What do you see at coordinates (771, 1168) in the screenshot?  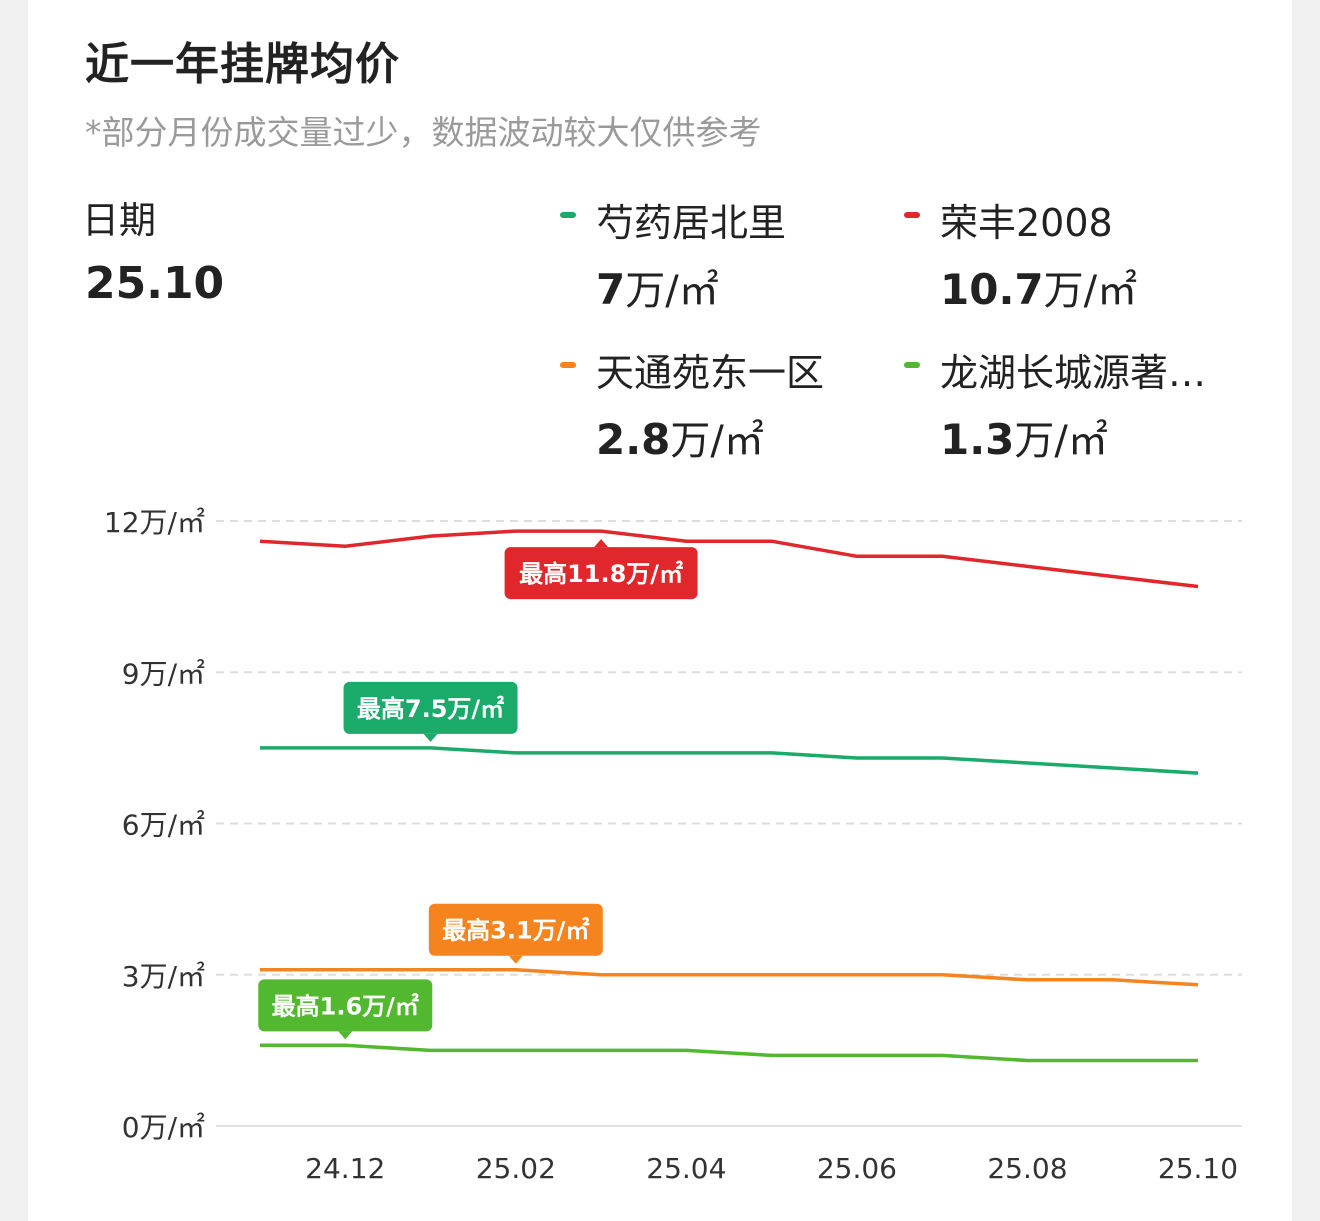 I see `x-axis: 24.12 25.02 25.04 25.06 25.08 25.10` at bounding box center [771, 1168].